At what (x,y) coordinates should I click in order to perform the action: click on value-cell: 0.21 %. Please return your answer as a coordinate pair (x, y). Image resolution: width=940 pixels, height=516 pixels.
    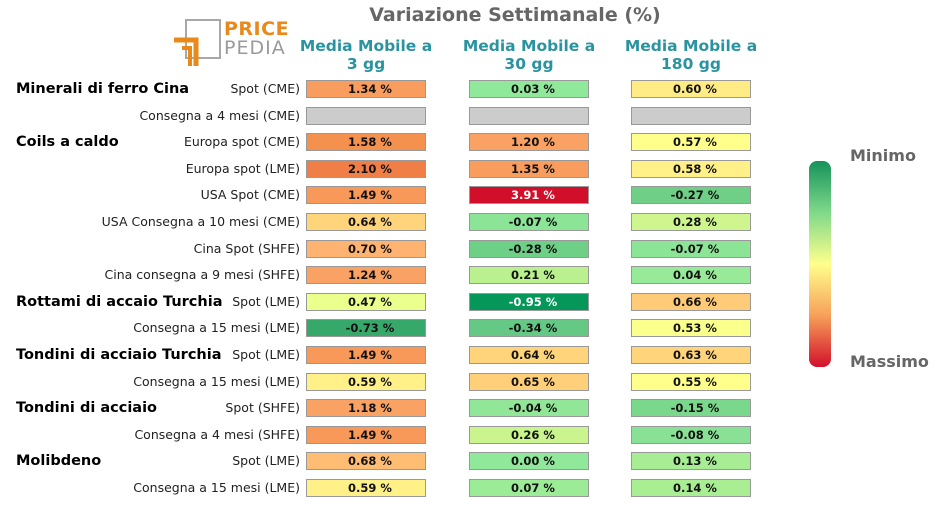
    Looking at the image, I should click on (529, 275).